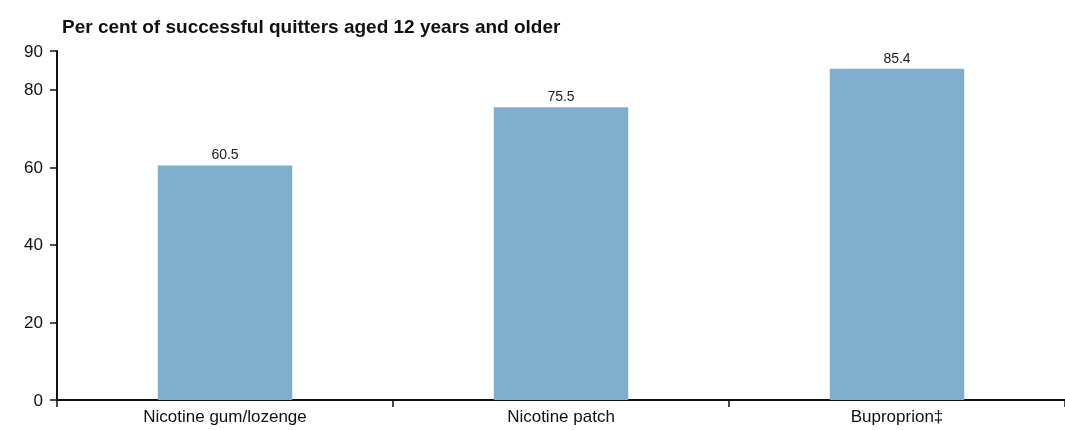 Image resolution: width=1065 pixels, height=430 pixels. I want to click on y-tick-label: 40, so click(33, 245).